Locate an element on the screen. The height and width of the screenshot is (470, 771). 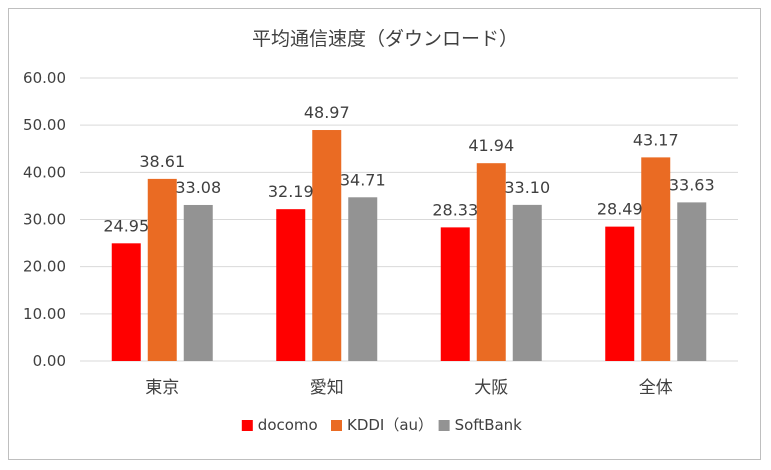
data-label: 24.95 is located at coordinates (126, 225).